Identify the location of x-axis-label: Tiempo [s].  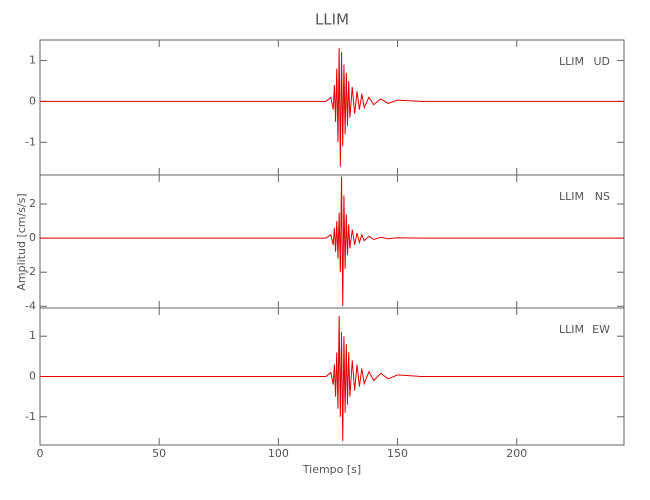
(331, 469).